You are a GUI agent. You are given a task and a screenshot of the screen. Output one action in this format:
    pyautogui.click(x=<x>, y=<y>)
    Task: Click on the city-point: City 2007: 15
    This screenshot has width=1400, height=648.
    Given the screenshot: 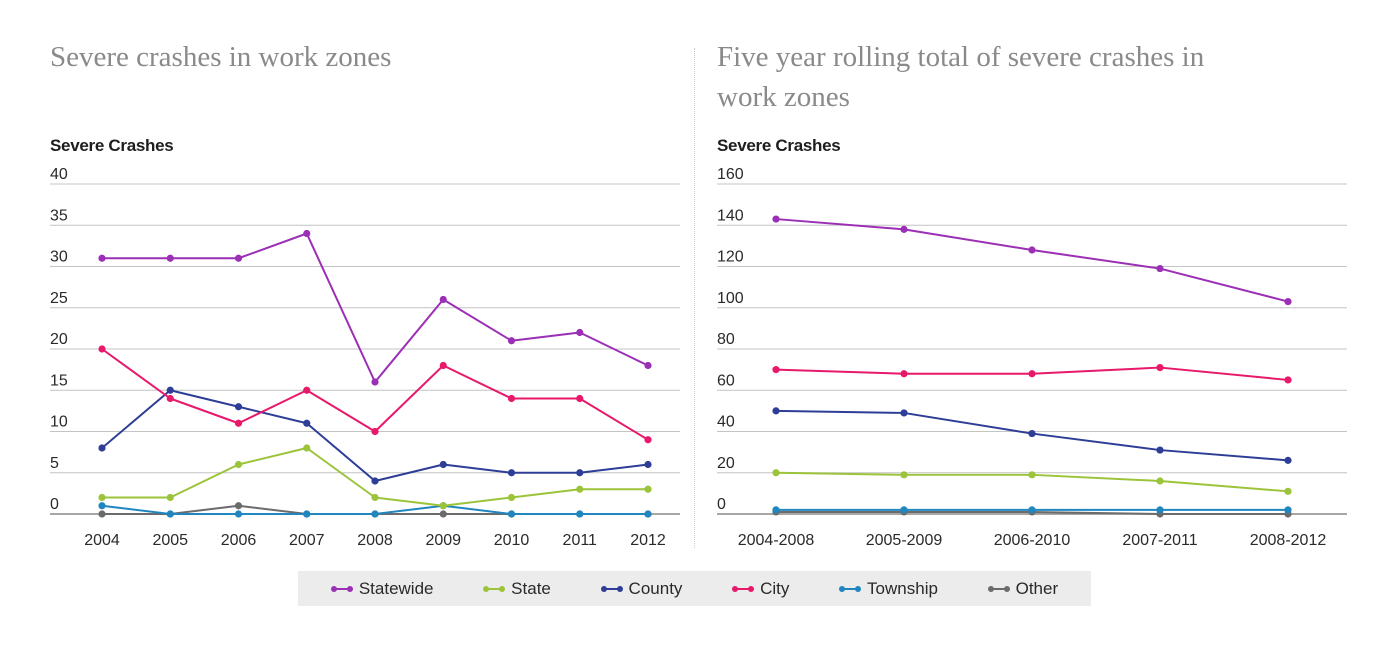 What is the action you would take?
    pyautogui.click(x=307, y=390)
    